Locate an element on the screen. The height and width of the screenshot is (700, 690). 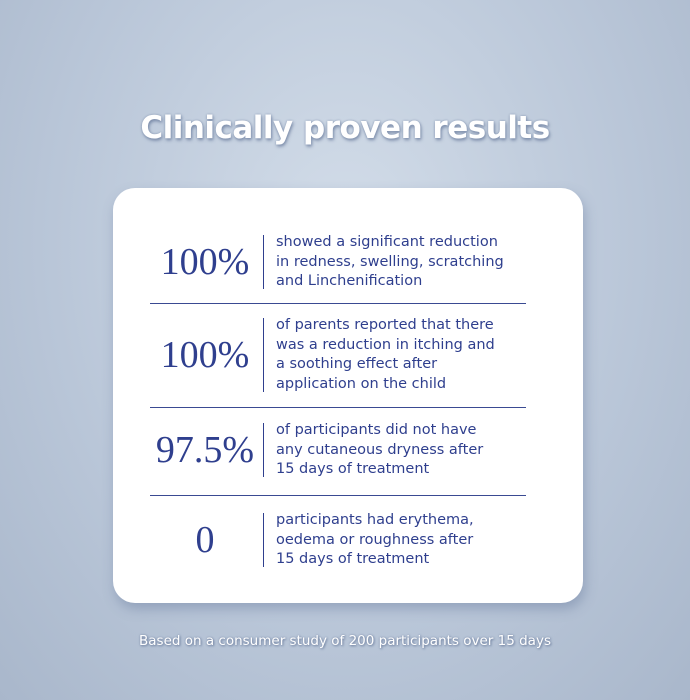
description-line: any cutaneous dryness after is located at coordinates (380, 449).